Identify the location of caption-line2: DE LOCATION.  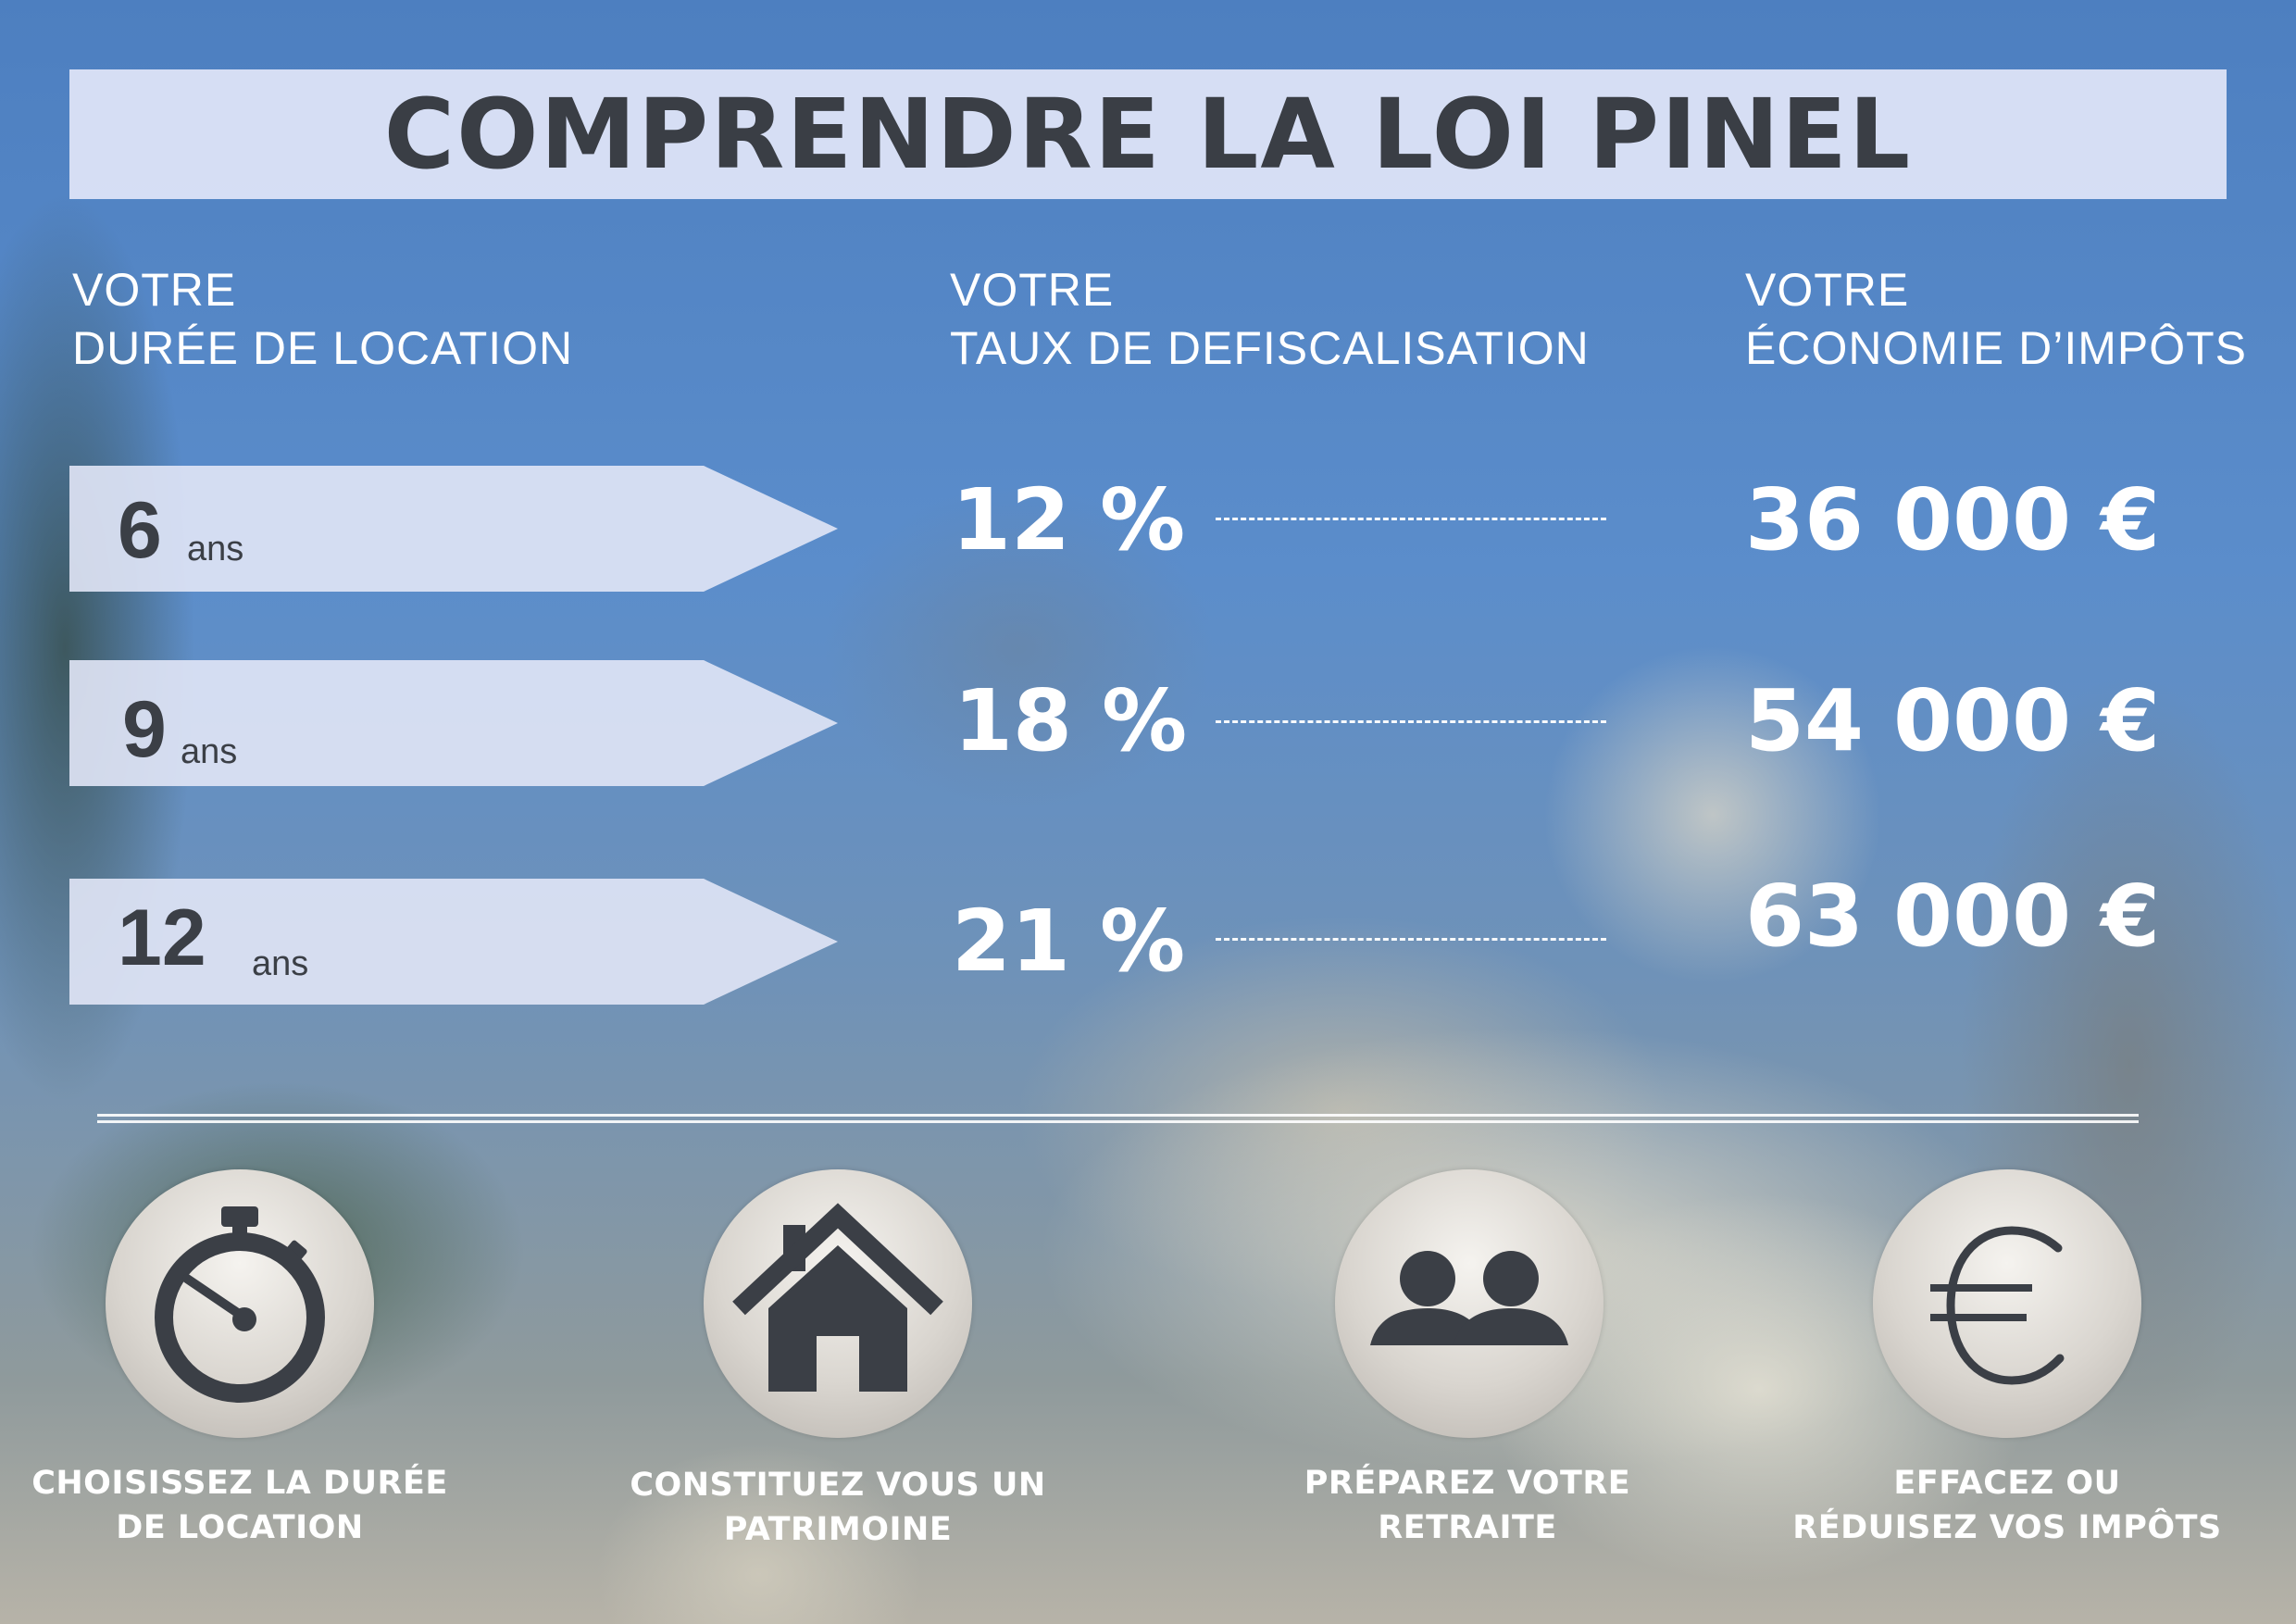
(240, 1527).